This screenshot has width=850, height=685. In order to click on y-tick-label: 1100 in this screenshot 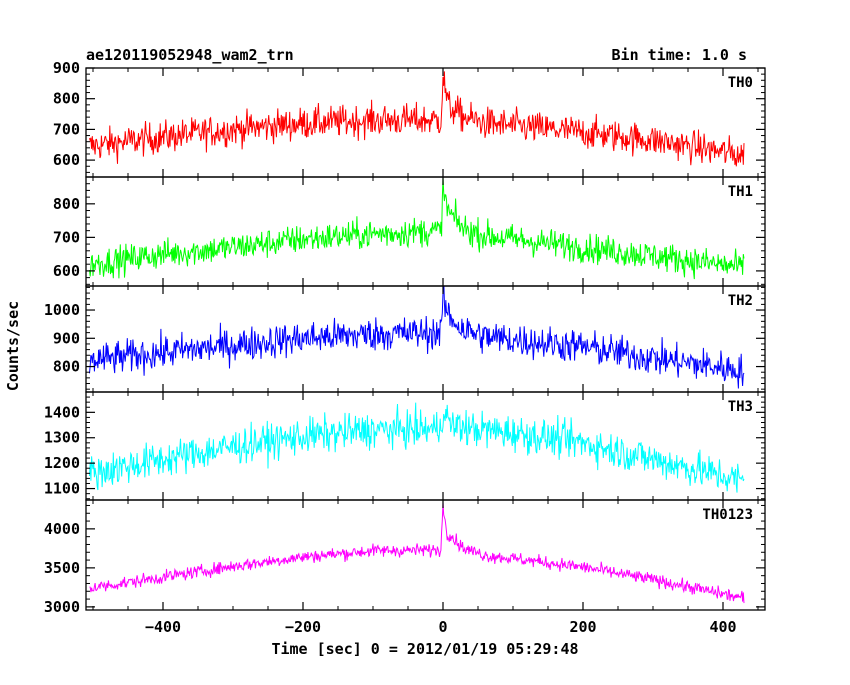, I will do `click(62, 489)`.